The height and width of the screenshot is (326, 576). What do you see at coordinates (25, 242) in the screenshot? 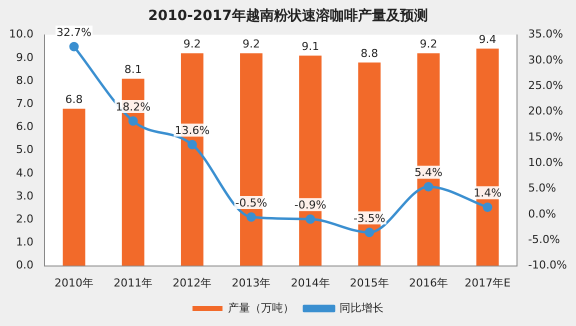
I see `y-tick-label: 1.0` at bounding box center [25, 242].